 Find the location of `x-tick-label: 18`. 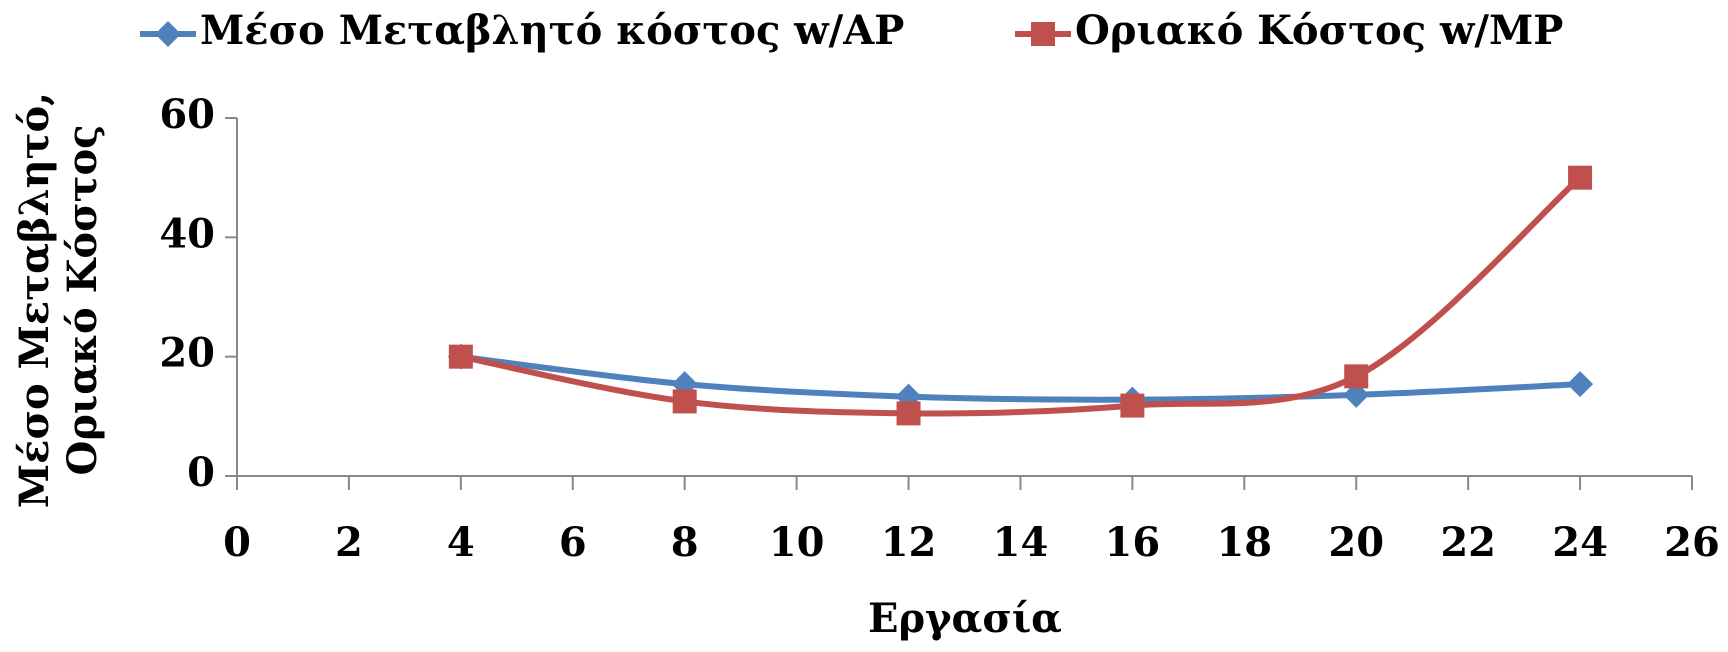

x-tick-label: 18 is located at coordinates (1244, 542).